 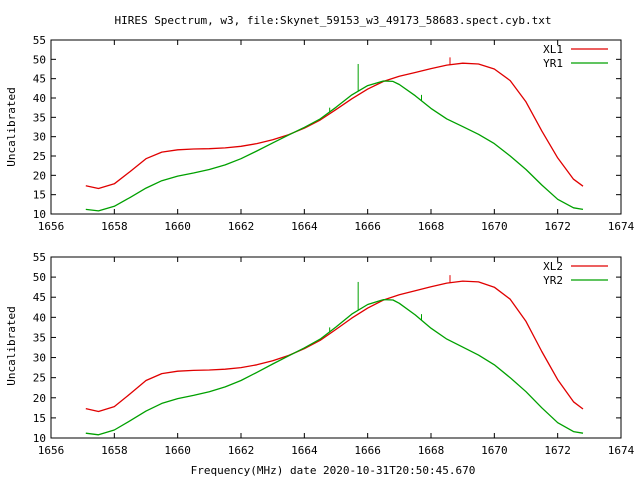 What do you see at coordinates (553, 266) in the screenshot?
I see `legend-label-xl2: XL2` at bounding box center [553, 266].